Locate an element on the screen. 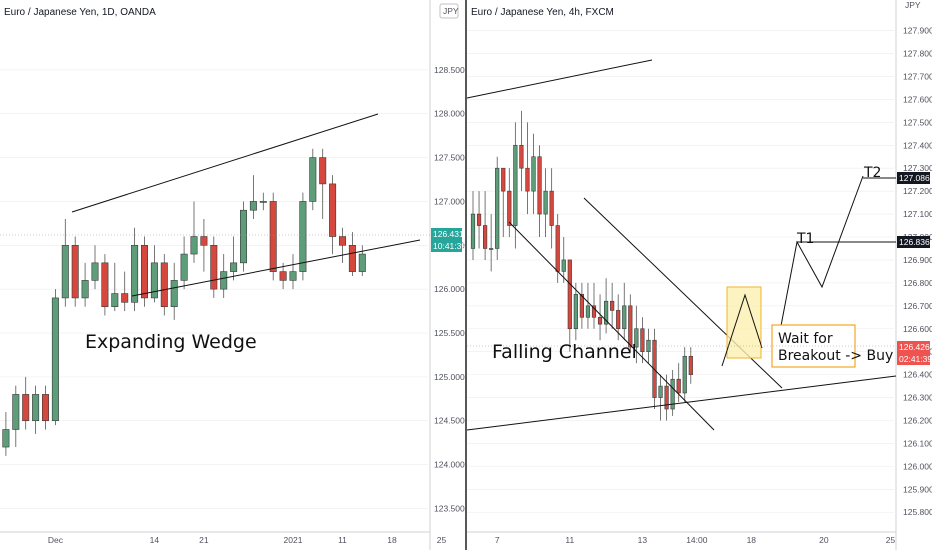 The width and height of the screenshot is (932, 550). panel-4h-title: Euro / Japanese Yen, 4h, FXCM is located at coordinates (542, 12).